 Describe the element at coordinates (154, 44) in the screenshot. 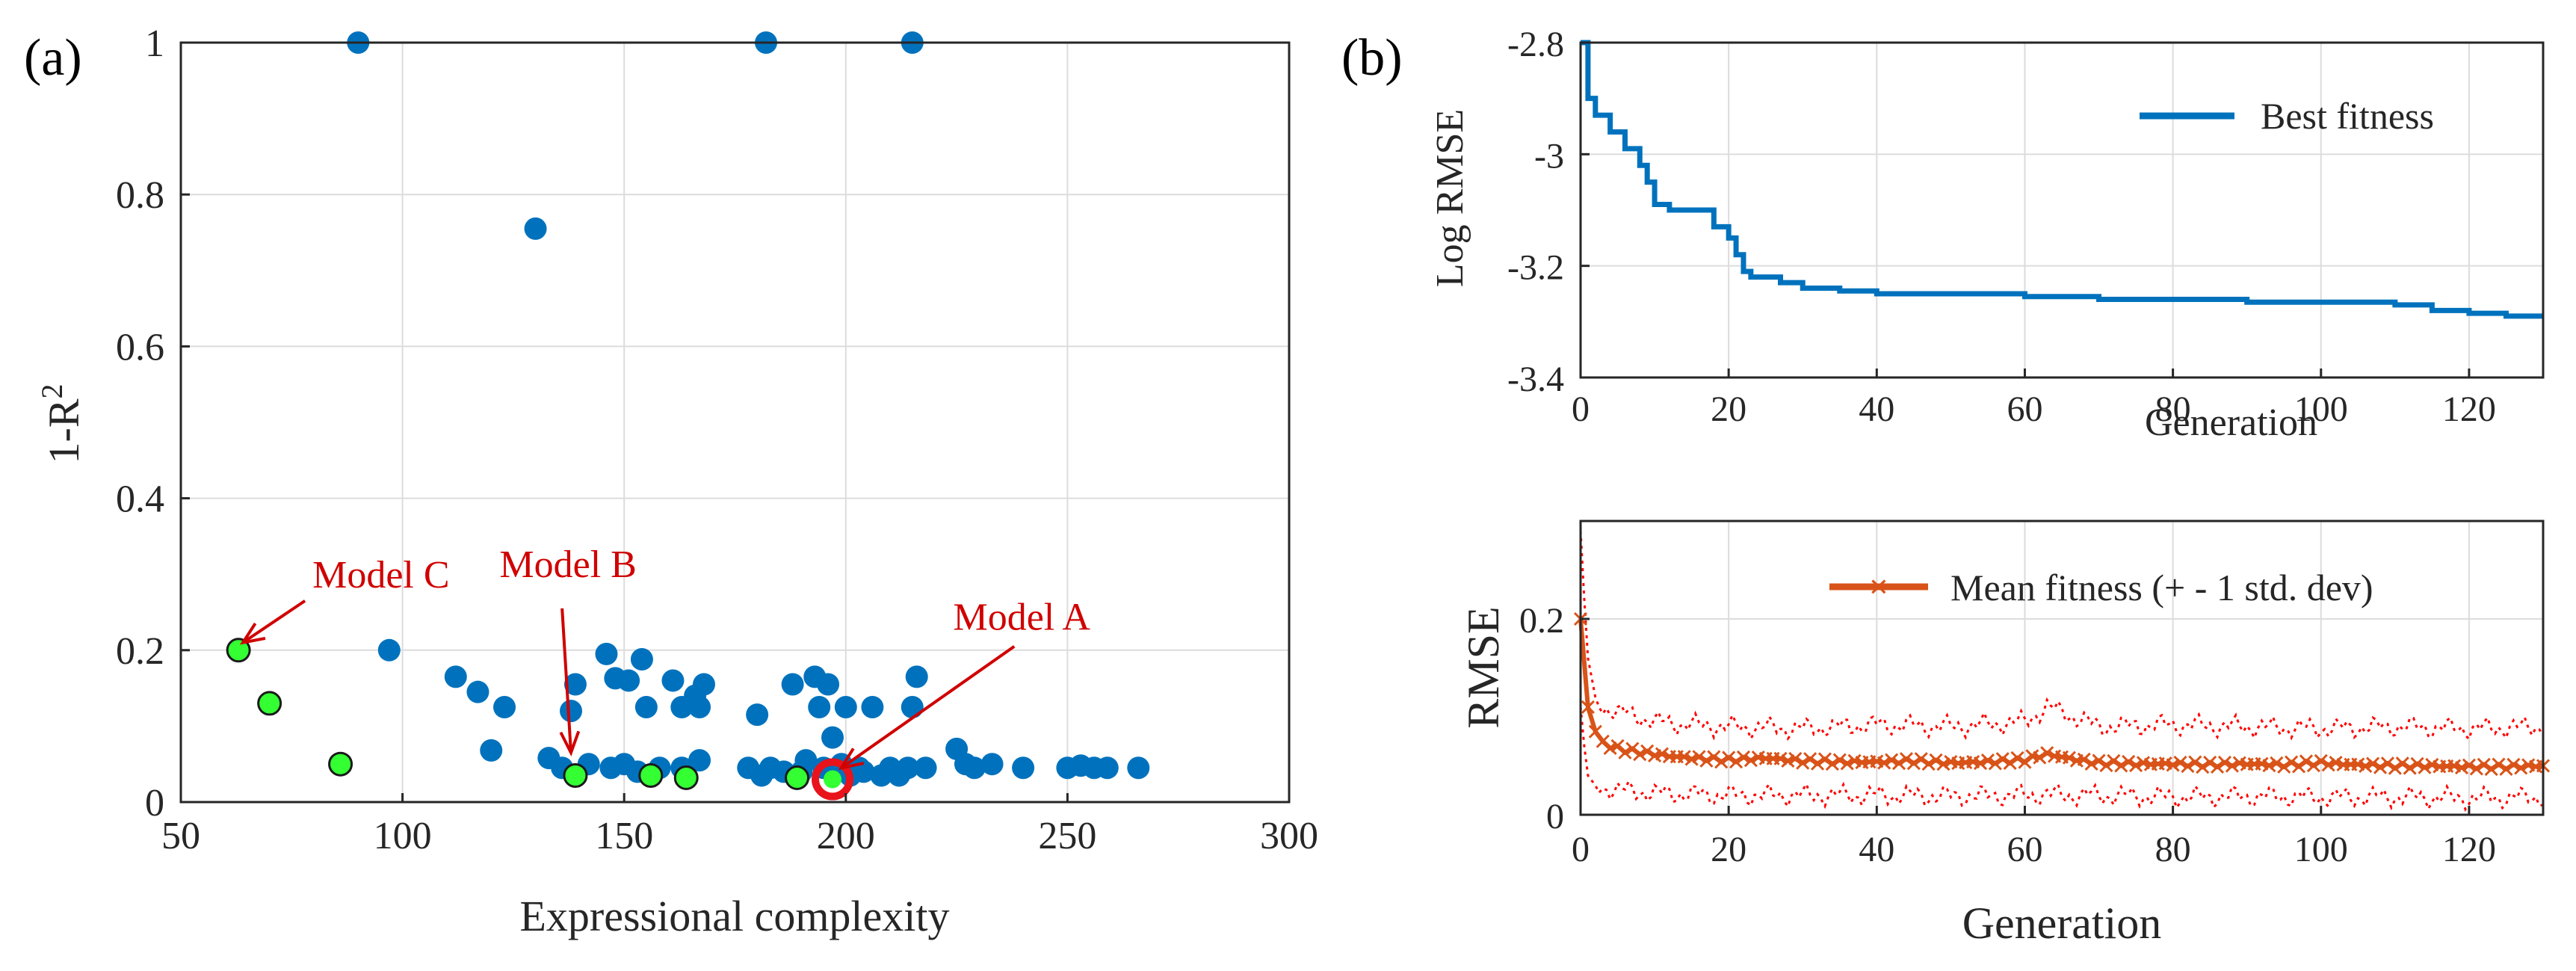

I see `a-ytick-label: 1` at that location.